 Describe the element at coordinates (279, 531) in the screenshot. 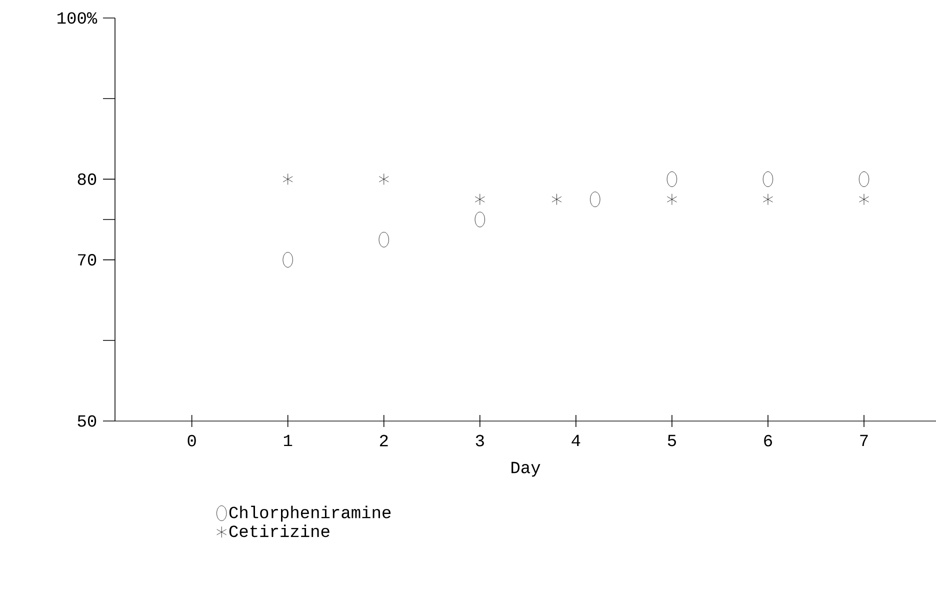

I see `legend-label: Cetirizine` at that location.